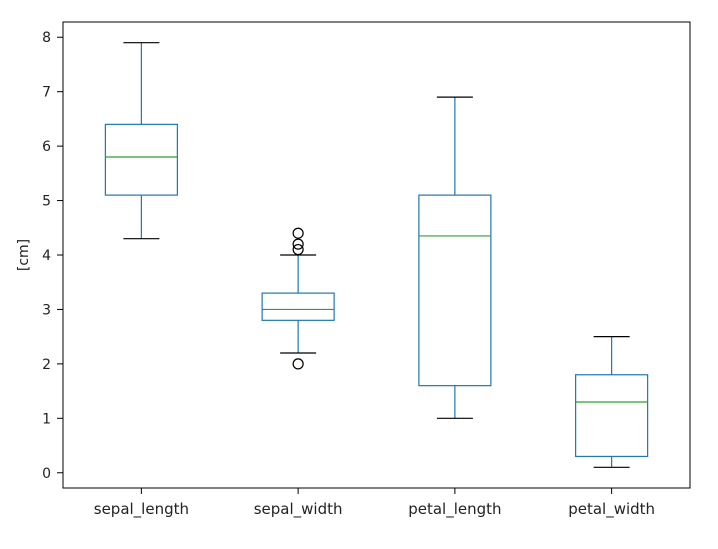 This screenshot has width=718, height=549. Describe the element at coordinates (454, 509) in the screenshot. I see `x-tick-label: petal_length` at that location.